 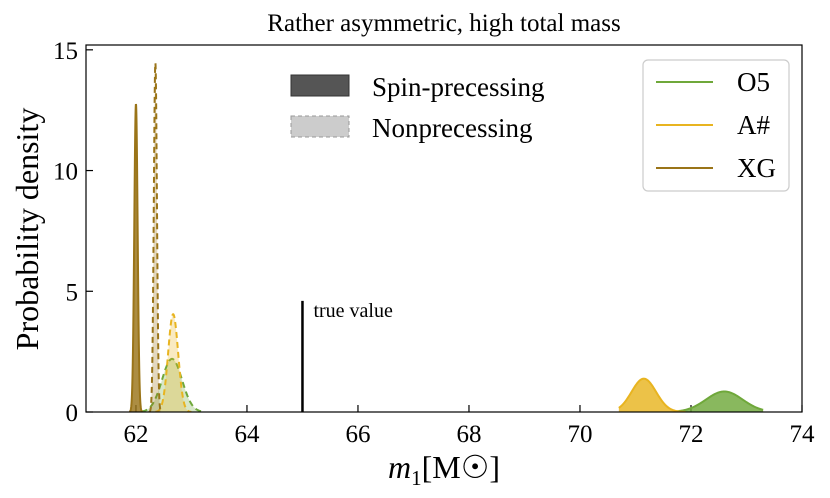 What do you see at coordinates (803, 434) in the screenshot?
I see `x-tick-label: 74` at bounding box center [803, 434].